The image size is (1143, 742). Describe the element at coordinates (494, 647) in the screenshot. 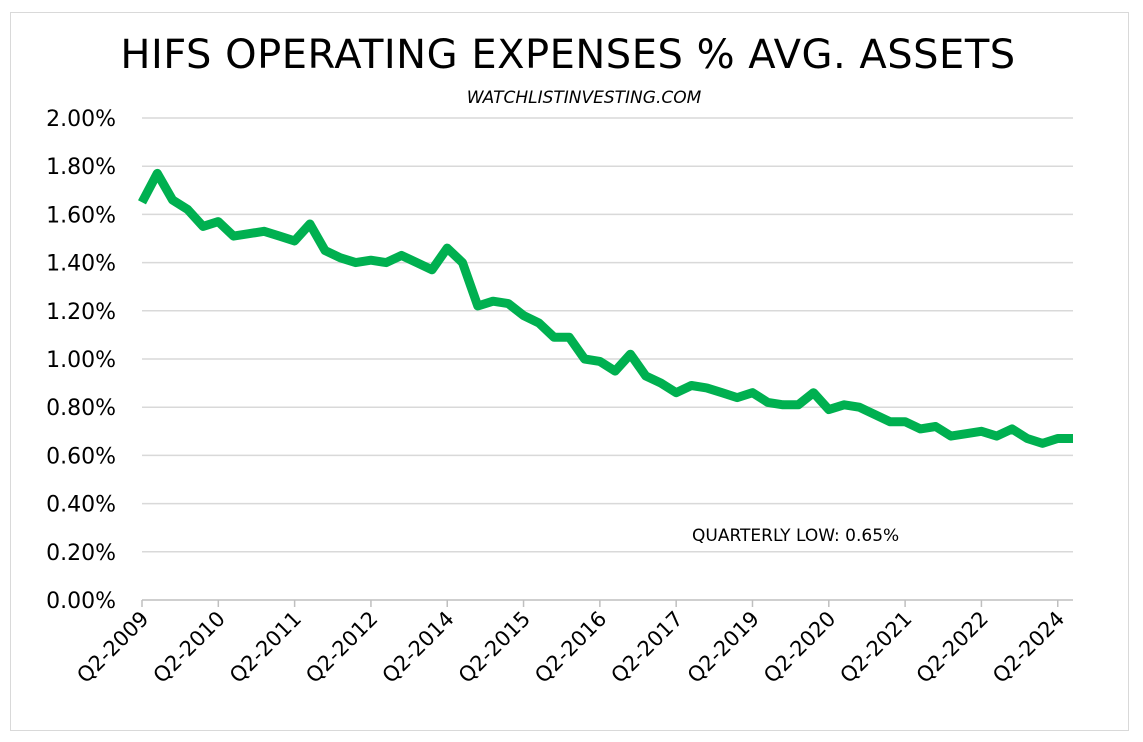

I see `x-tick-label: Q2-2015` at that location.